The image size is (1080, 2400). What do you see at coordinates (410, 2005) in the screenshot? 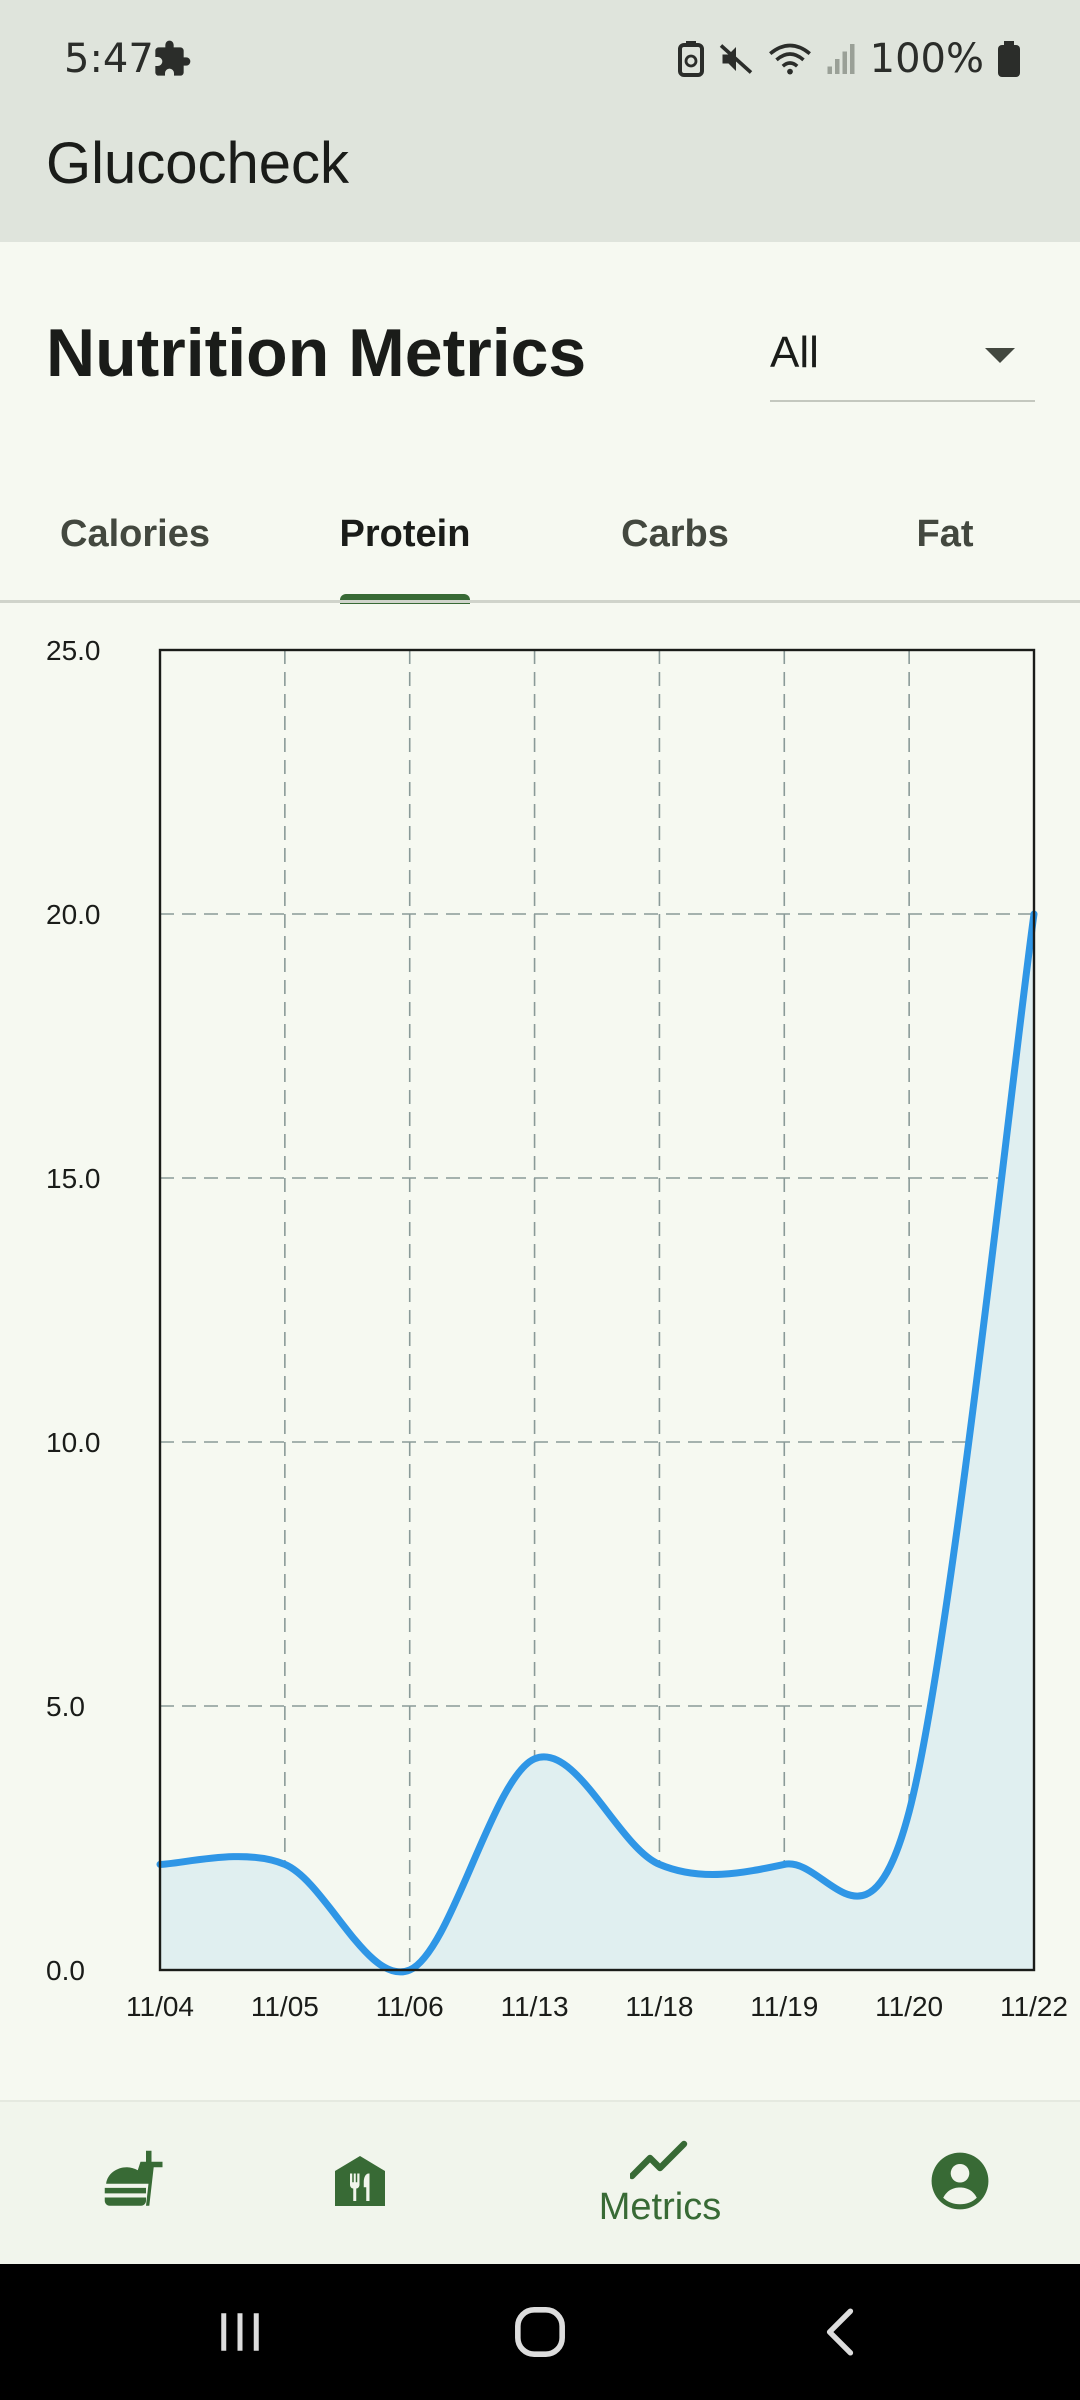
I see `x-tick-label: 11/06` at bounding box center [410, 2005].